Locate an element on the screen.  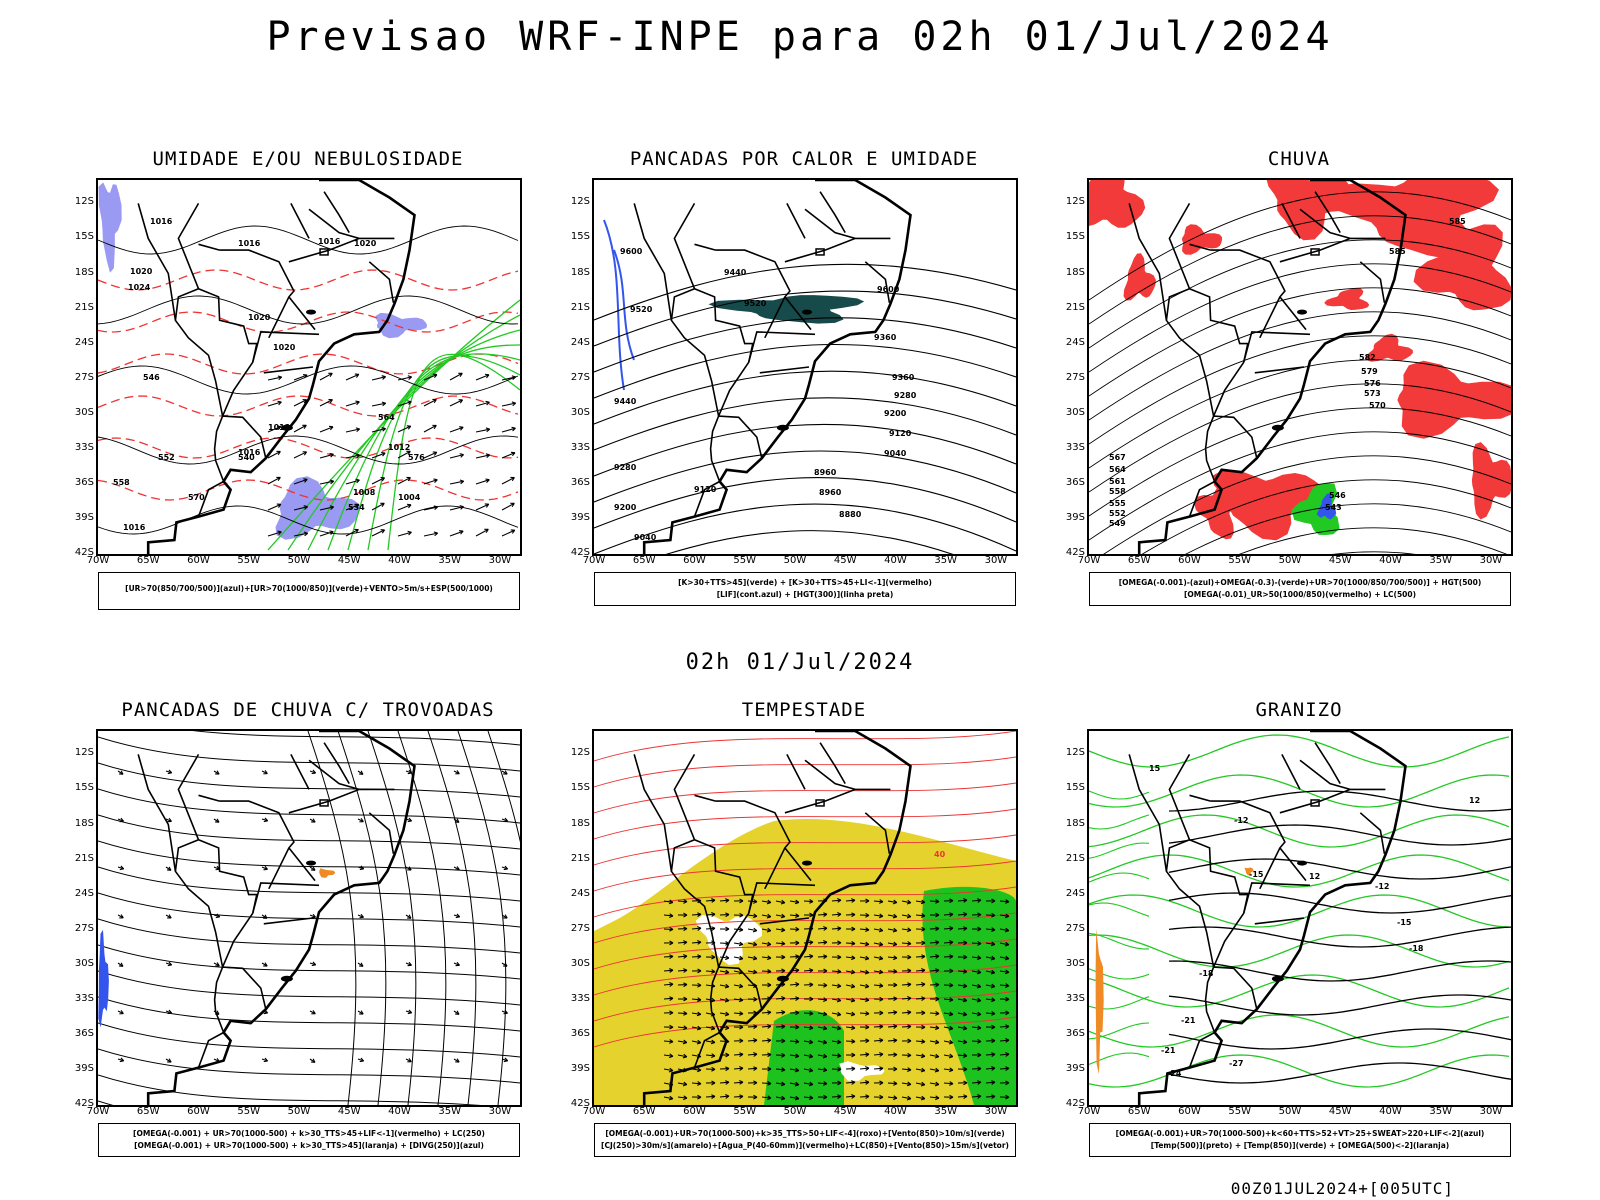
contour-label: -15 is located at coordinates (1256, 874).